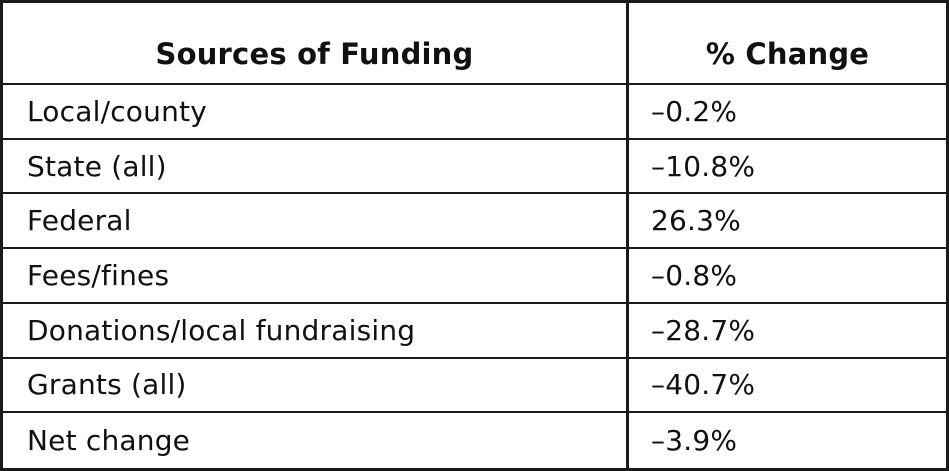 The height and width of the screenshot is (471, 949). I want to click on change-cell: –40.7%, so click(787, 386).